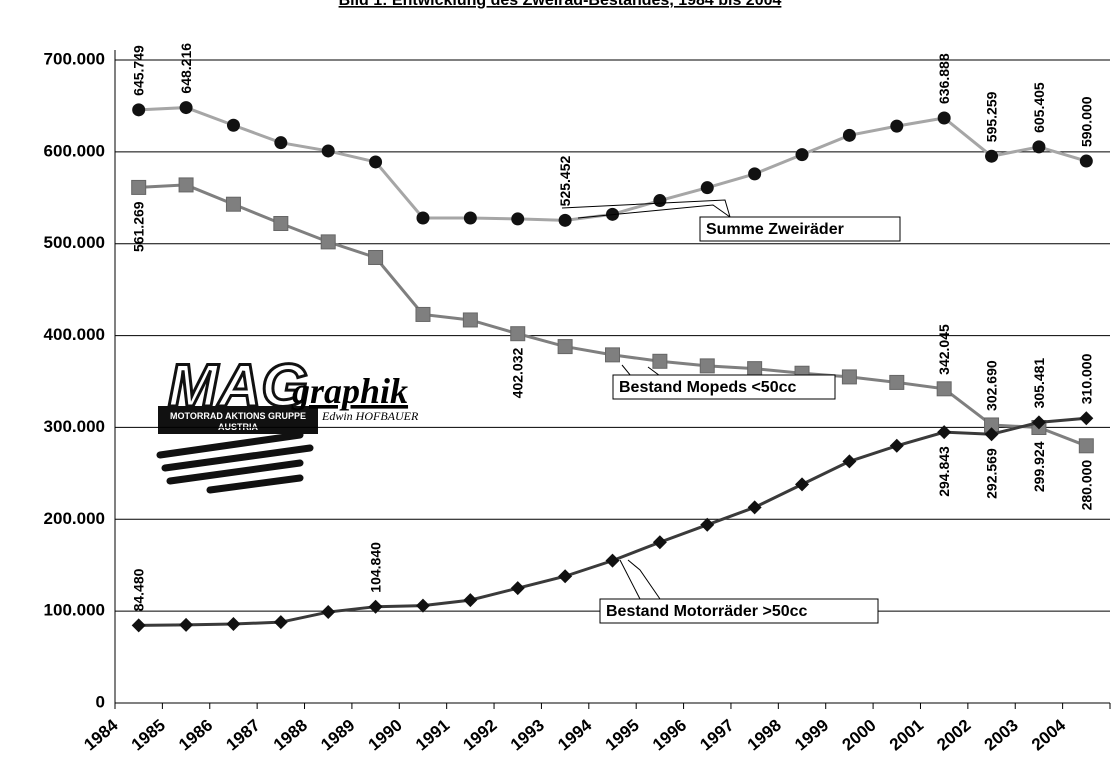 The width and height of the screenshot is (1112, 773). What do you see at coordinates (992, 116) in the screenshot?
I see `value-label: 595.259` at bounding box center [992, 116].